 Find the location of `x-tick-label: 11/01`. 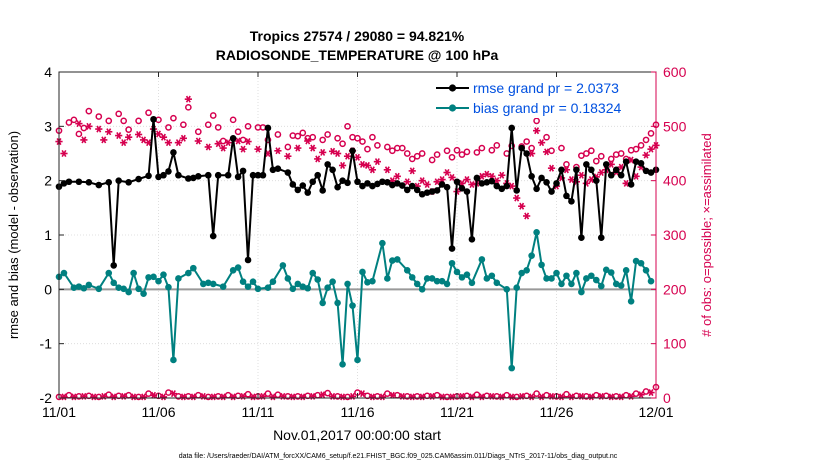

x-tick-label: 11/01 is located at coordinates (59, 412).